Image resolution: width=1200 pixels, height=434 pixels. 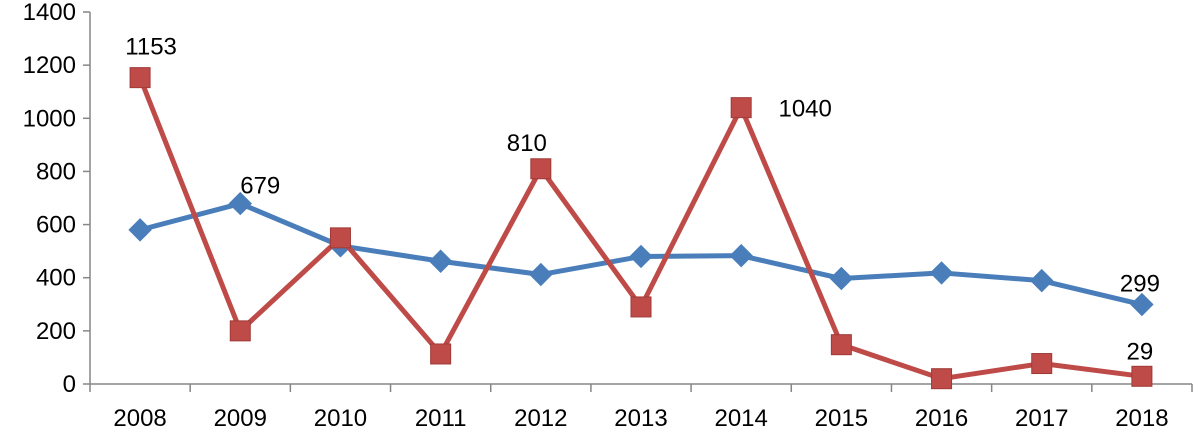 What do you see at coordinates (340, 418) in the screenshot?
I see `x-tick-label: 2010` at bounding box center [340, 418].